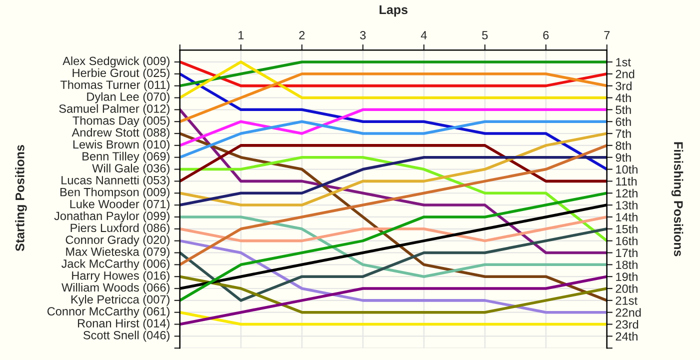  Describe the element at coordinates (485, 35) in the screenshot. I see `x-tick-label: 5` at that location.